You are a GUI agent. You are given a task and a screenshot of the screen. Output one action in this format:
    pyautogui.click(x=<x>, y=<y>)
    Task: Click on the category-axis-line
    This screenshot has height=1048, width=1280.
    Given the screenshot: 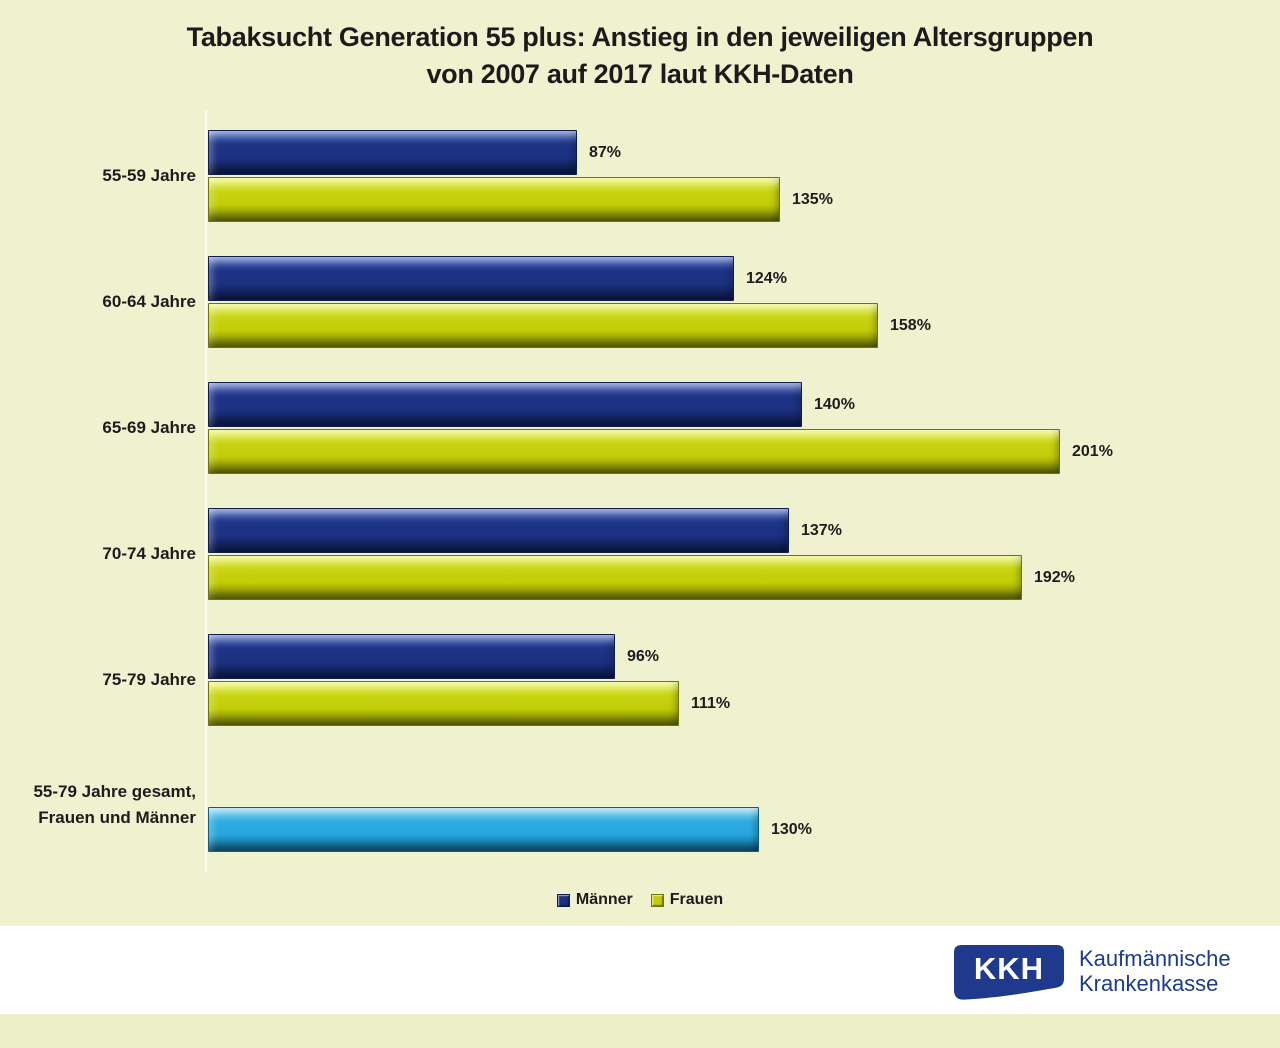 What is the action you would take?
    pyautogui.click(x=206, y=491)
    